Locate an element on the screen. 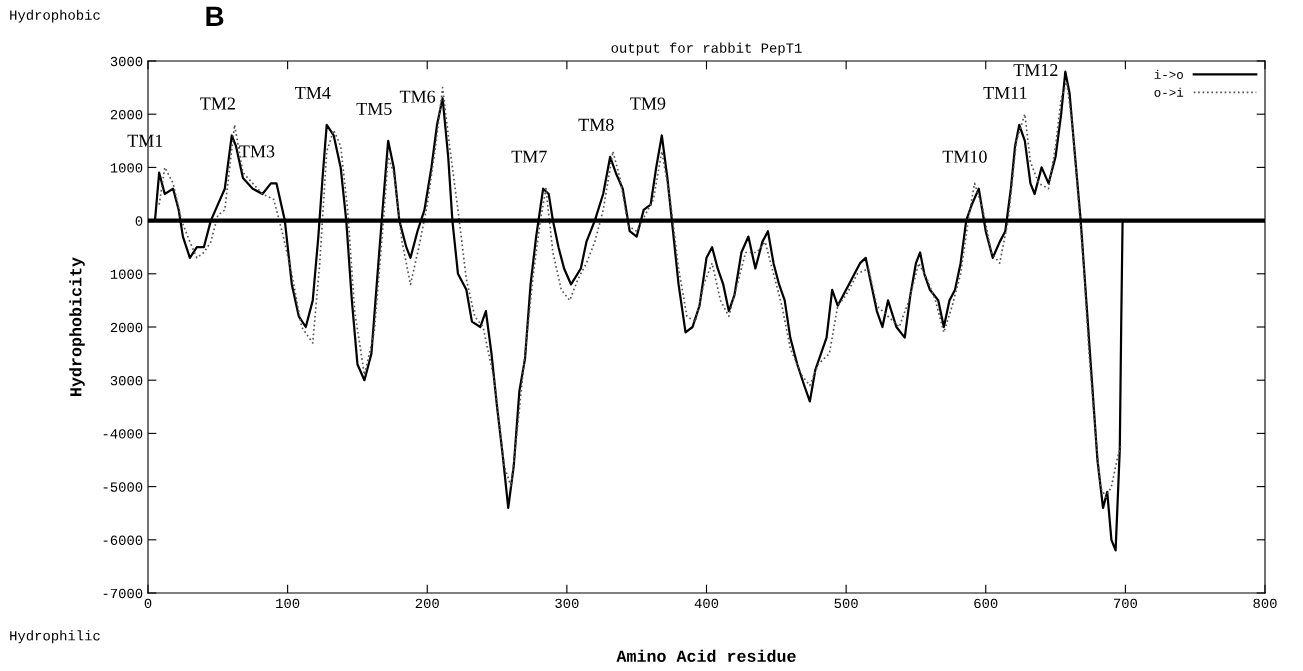 Image resolution: width=1303 pixels, height=671 pixels. annotation: TM10 is located at coordinates (964, 156).